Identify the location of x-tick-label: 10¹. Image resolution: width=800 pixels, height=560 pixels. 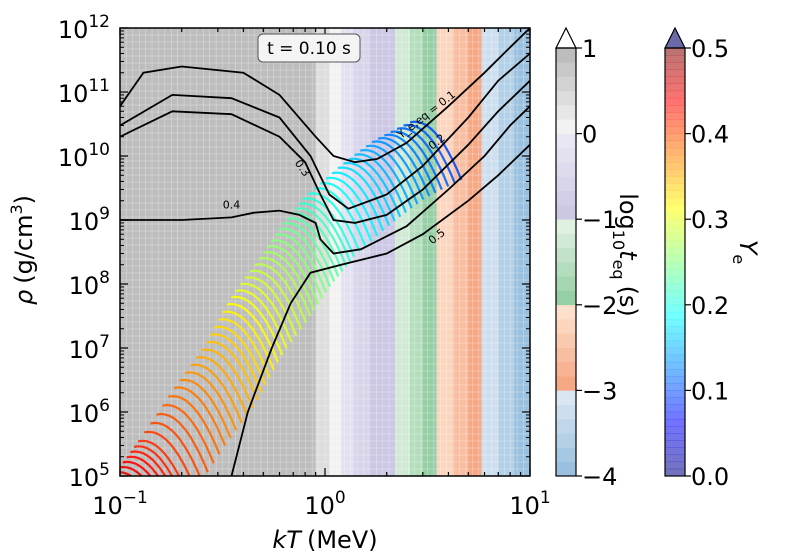
(529, 504).